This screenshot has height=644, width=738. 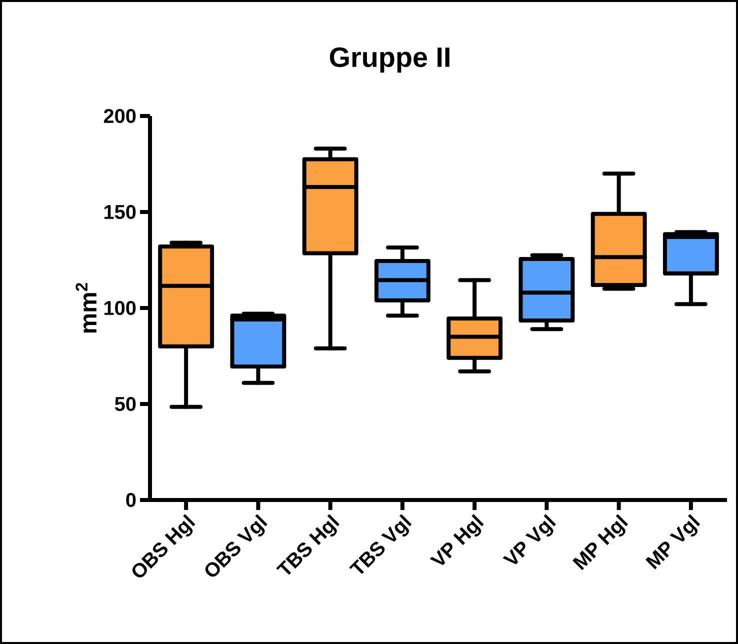 What do you see at coordinates (120, 116) in the screenshot?
I see `y-tick-label: 200` at bounding box center [120, 116].